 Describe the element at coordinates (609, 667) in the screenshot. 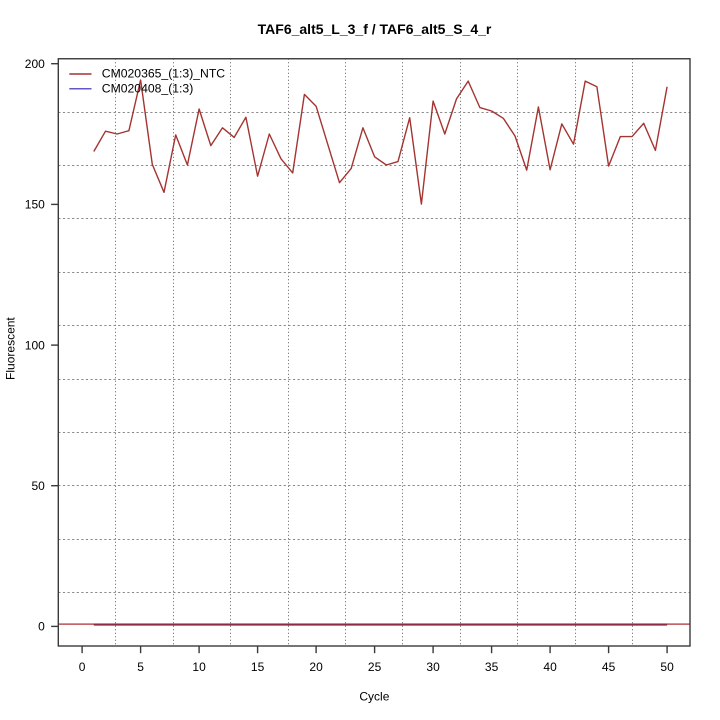

I see `svg-text: 45` at that location.